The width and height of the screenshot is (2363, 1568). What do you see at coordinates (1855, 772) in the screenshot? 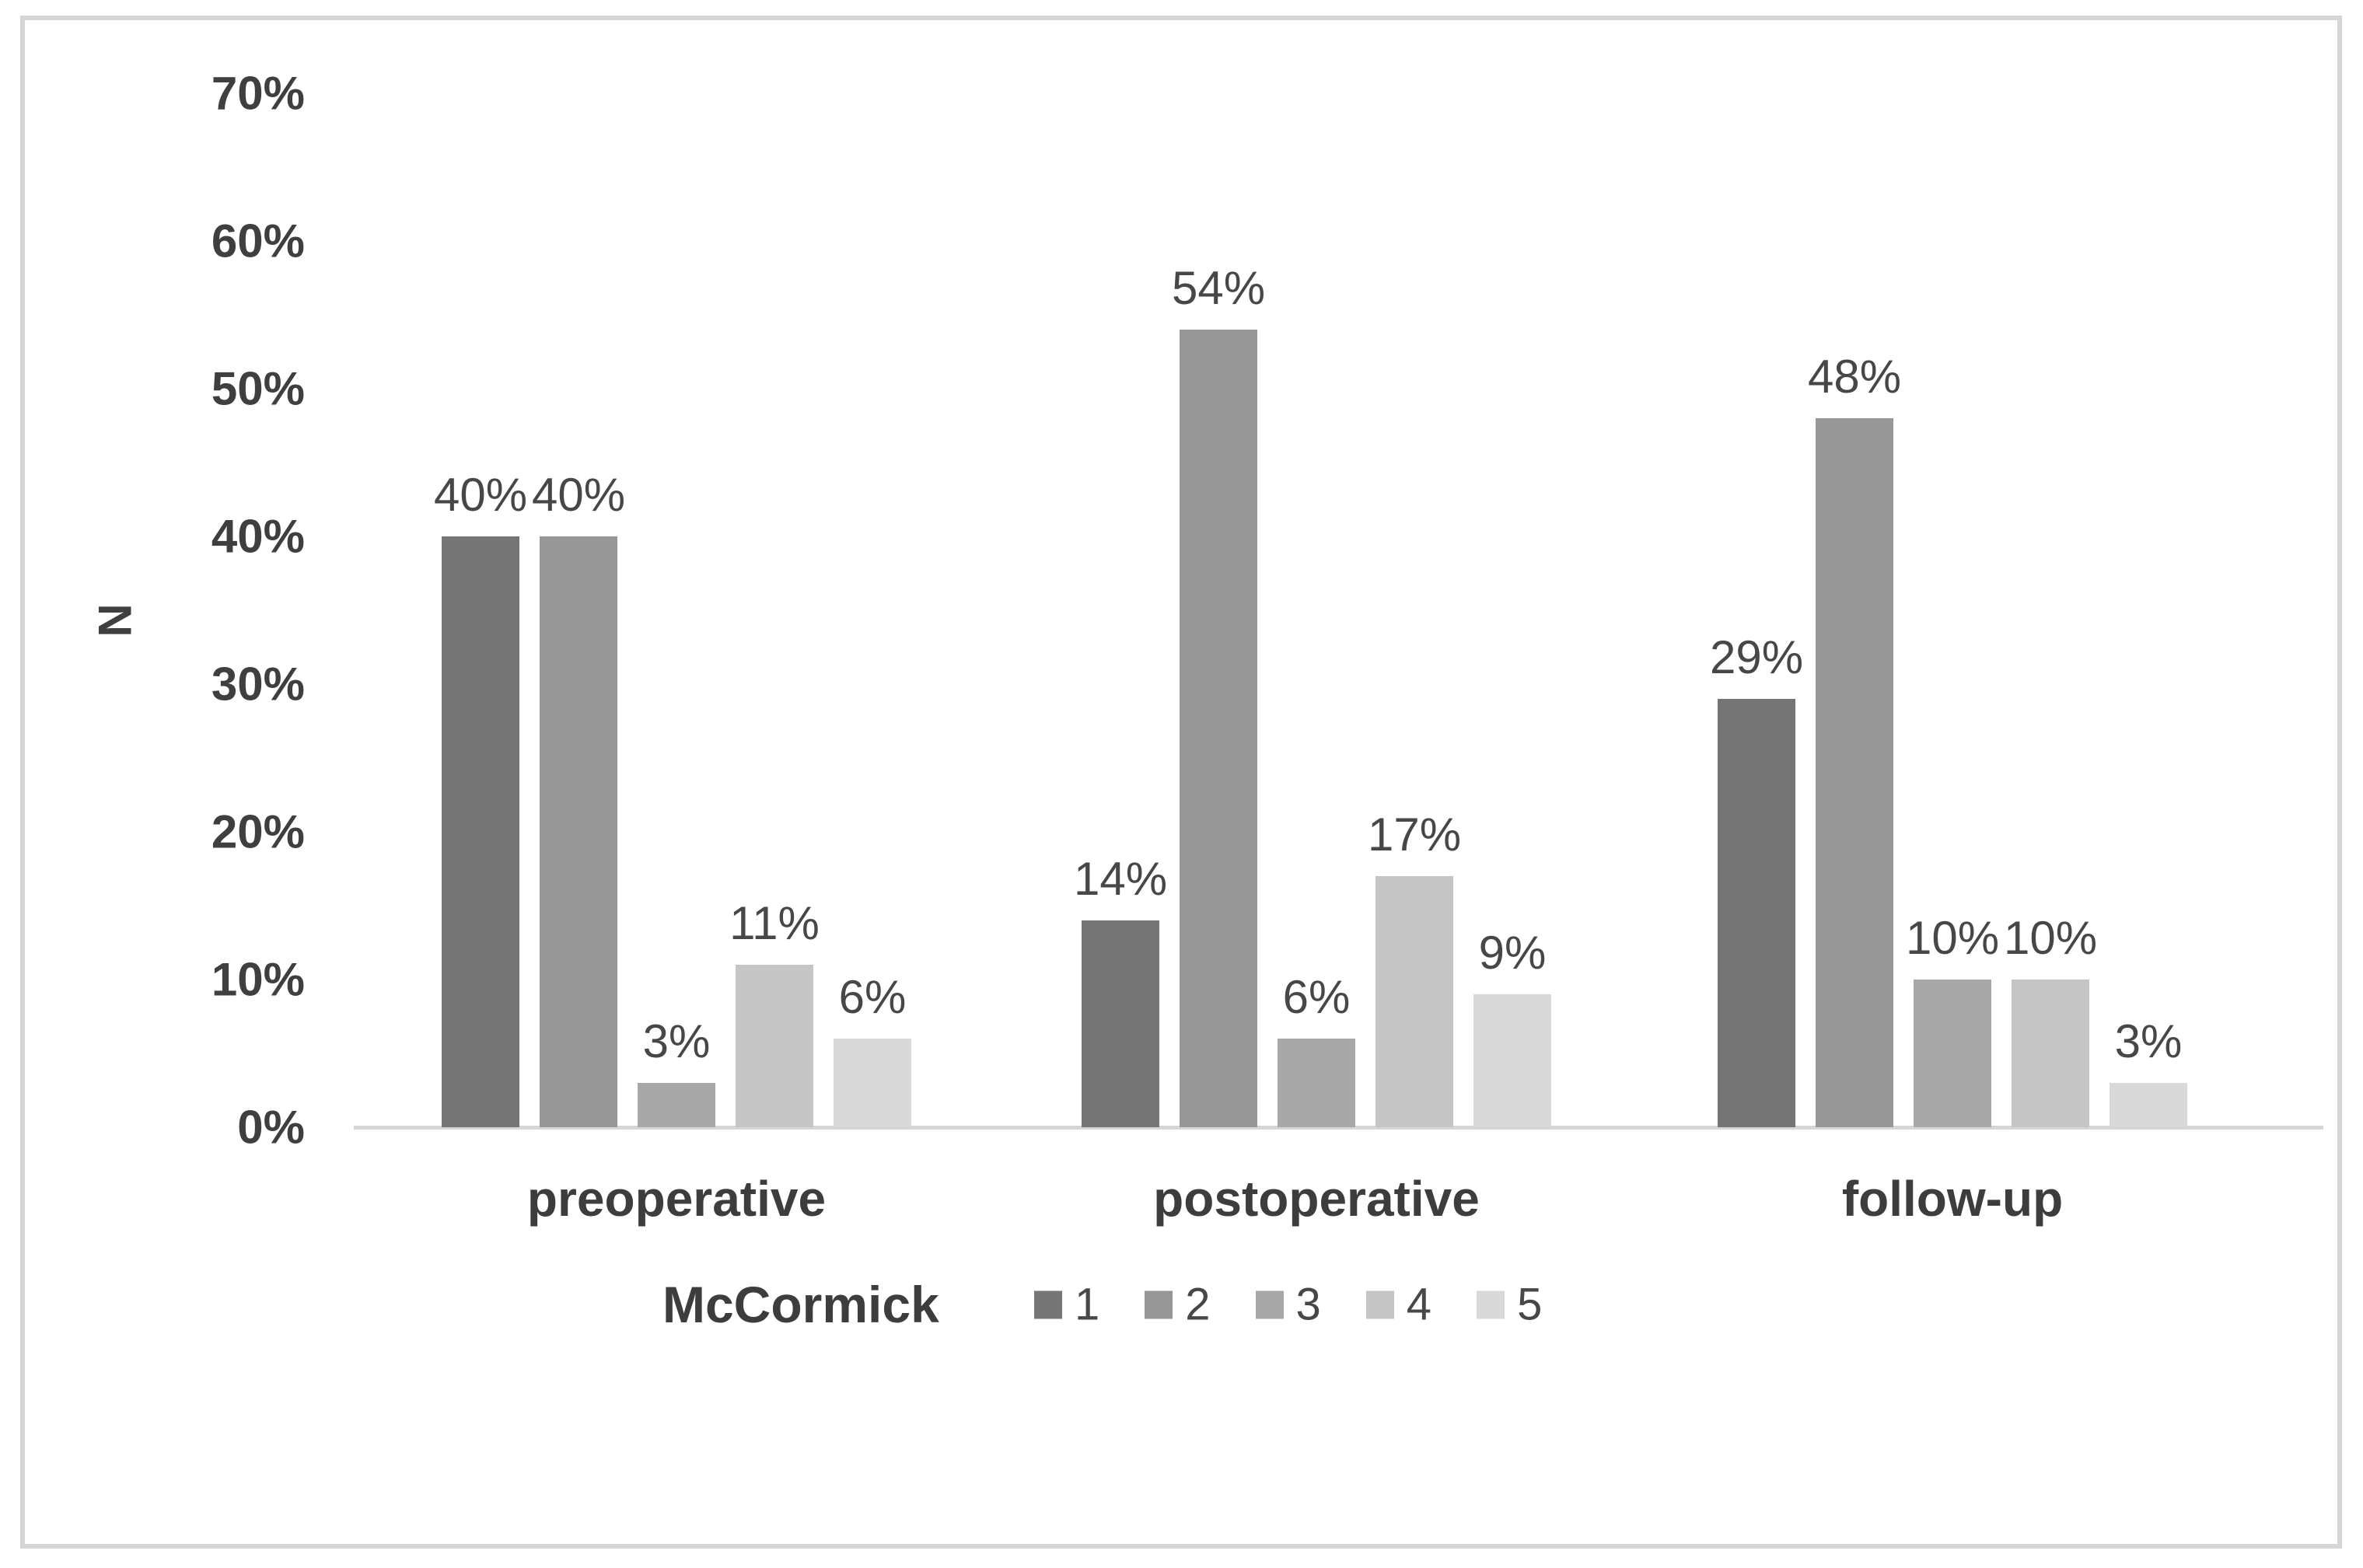
I see `bar-series-2-follow-up` at bounding box center [1855, 772].